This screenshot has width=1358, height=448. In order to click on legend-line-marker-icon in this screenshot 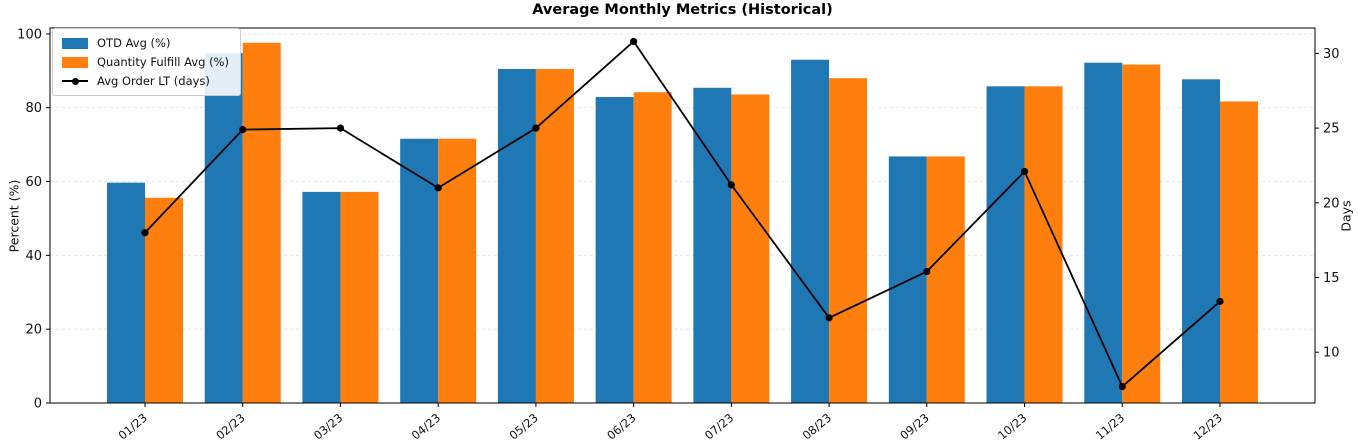, I will do `click(75, 81)`.